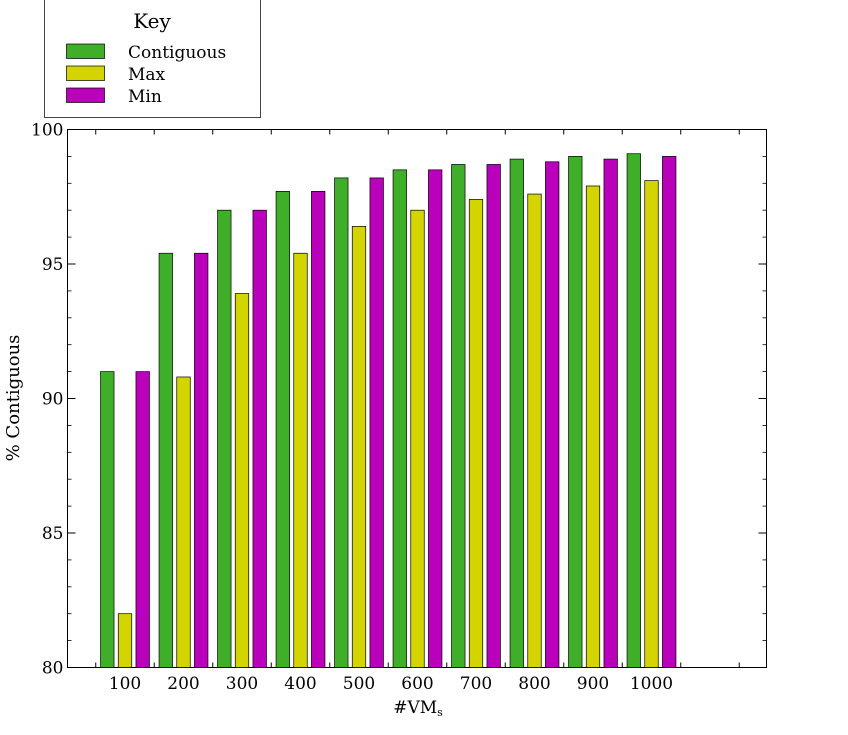  What do you see at coordinates (651, 684) in the screenshot?
I see `x-tick-label-1000: 1000` at bounding box center [651, 684].